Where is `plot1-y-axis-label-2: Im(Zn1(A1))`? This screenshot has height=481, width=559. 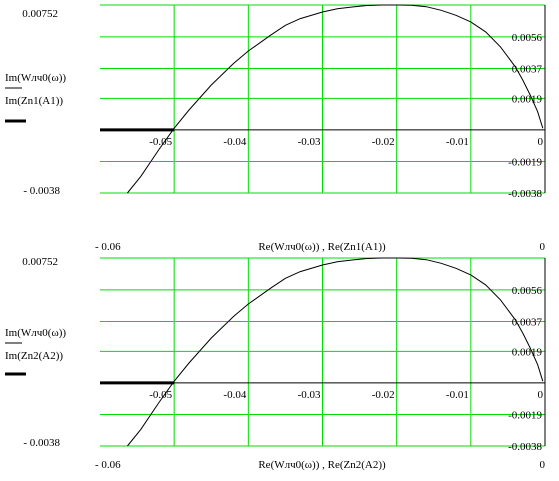 plot1-y-axis-label-2: Im(Zn1(A1)) is located at coordinates (34, 101).